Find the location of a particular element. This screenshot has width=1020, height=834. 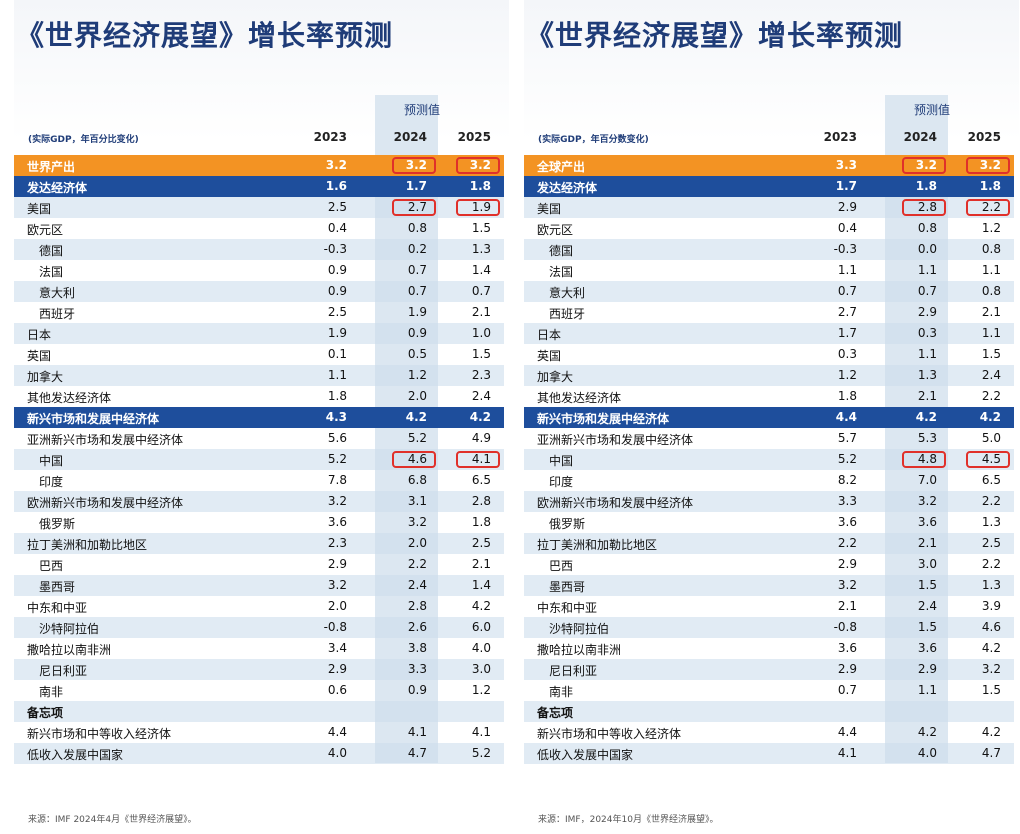

source-note: 来源：IMF 2024年4月《世界经济展望》。 is located at coordinates (112, 820).